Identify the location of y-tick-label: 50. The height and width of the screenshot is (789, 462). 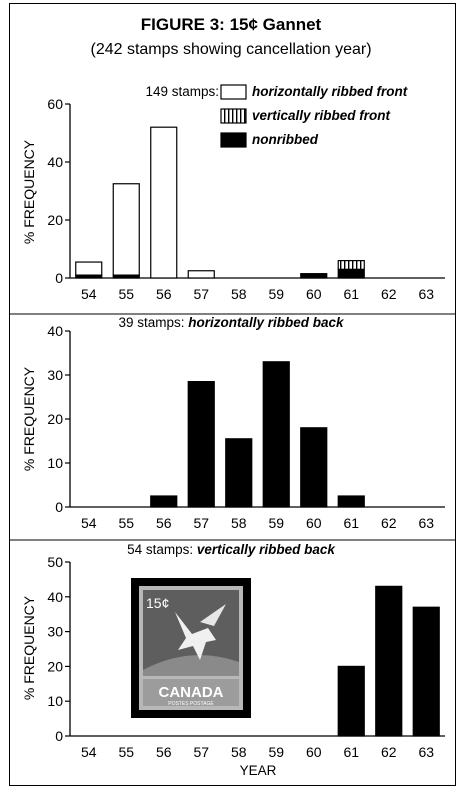
(55, 562).